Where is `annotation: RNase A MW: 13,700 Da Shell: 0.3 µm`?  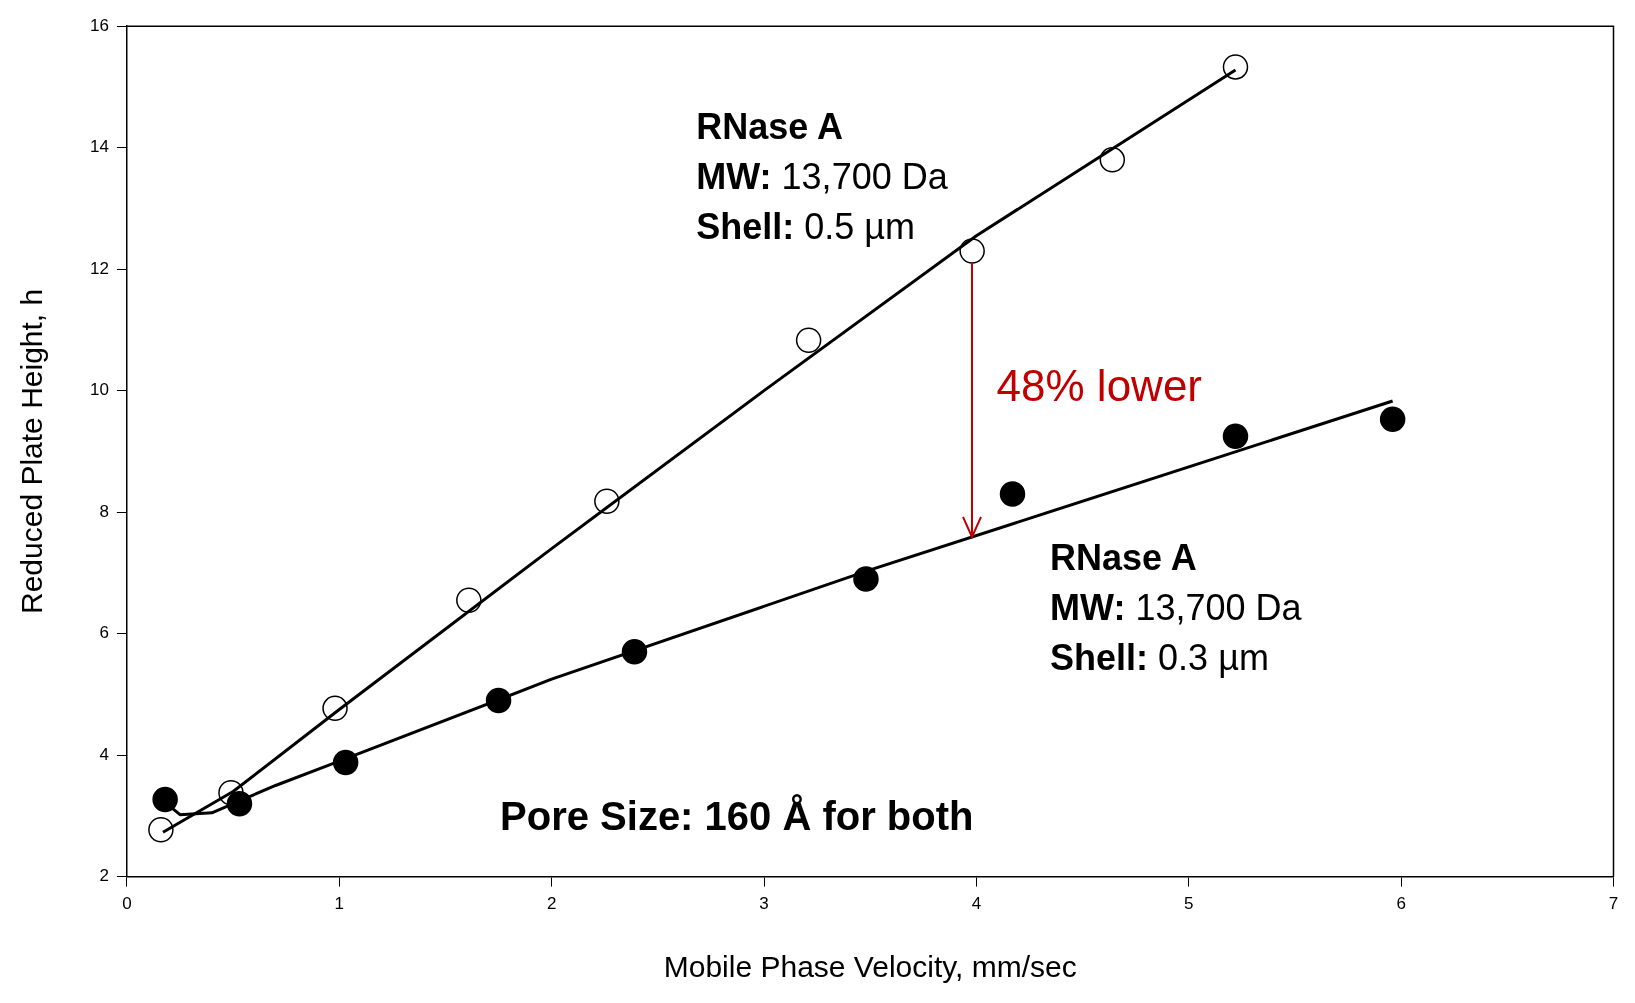
annotation: RNase A MW: 13,700 Da Shell: 0.3 µm is located at coordinates (1176, 608).